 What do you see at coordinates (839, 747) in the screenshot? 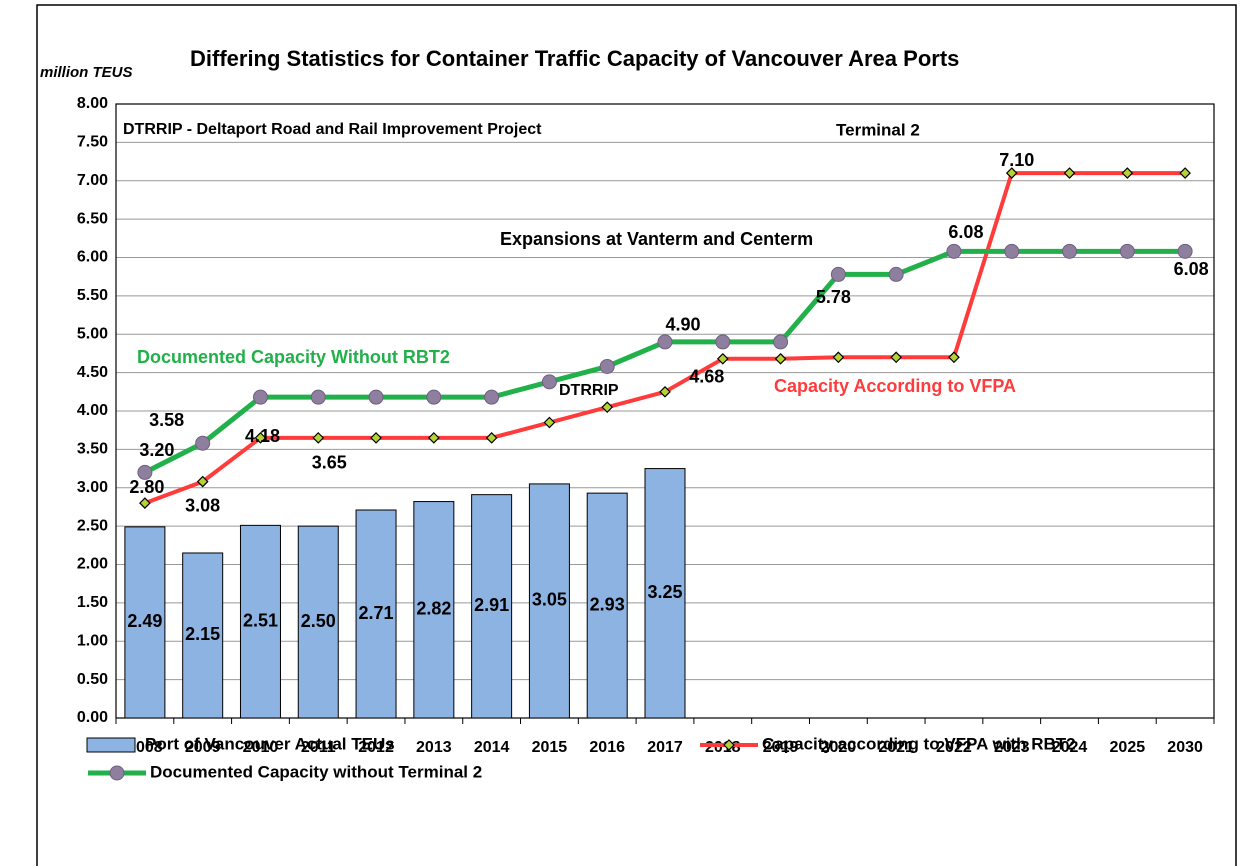
I see `x-tick-label: 2020` at bounding box center [839, 747].